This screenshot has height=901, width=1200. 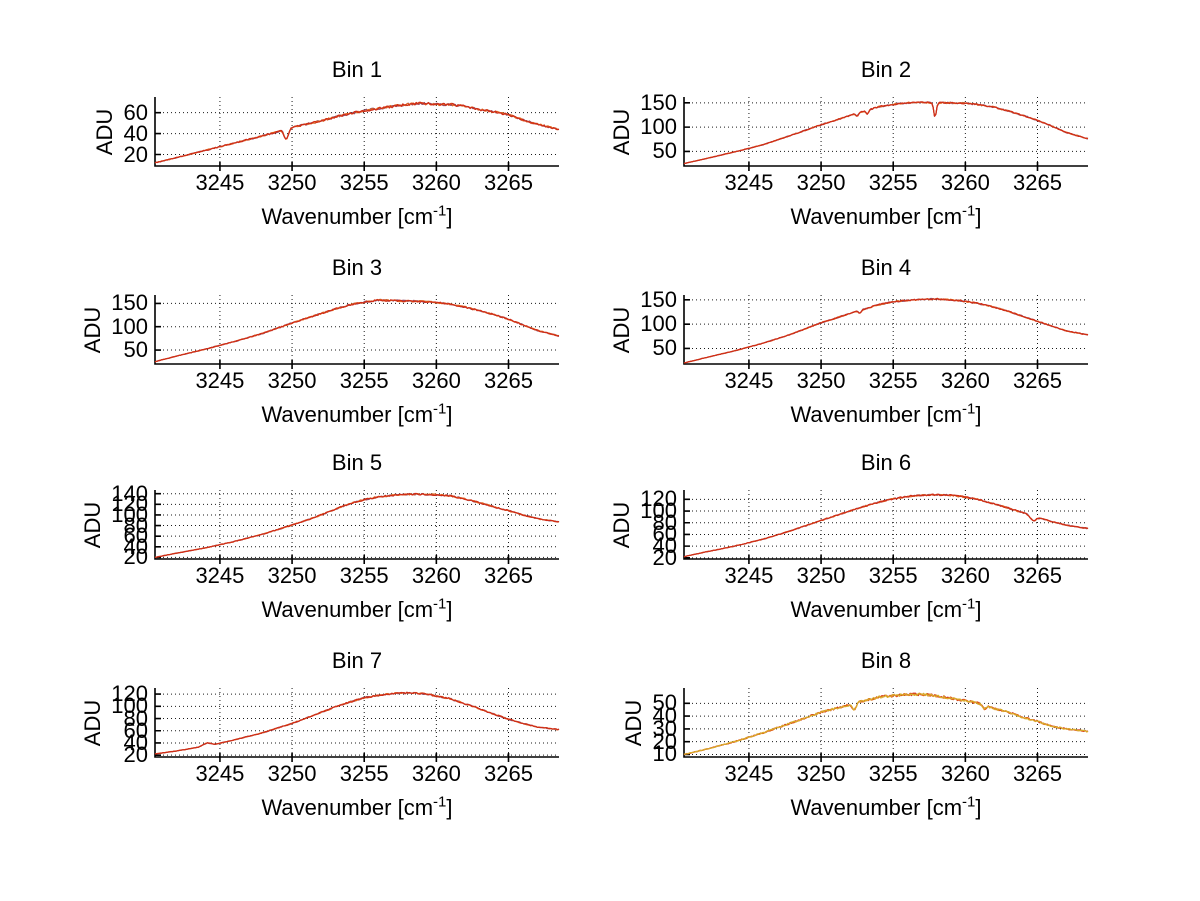 I want to click on subplot-title: Bin 2, so click(x=886, y=69).